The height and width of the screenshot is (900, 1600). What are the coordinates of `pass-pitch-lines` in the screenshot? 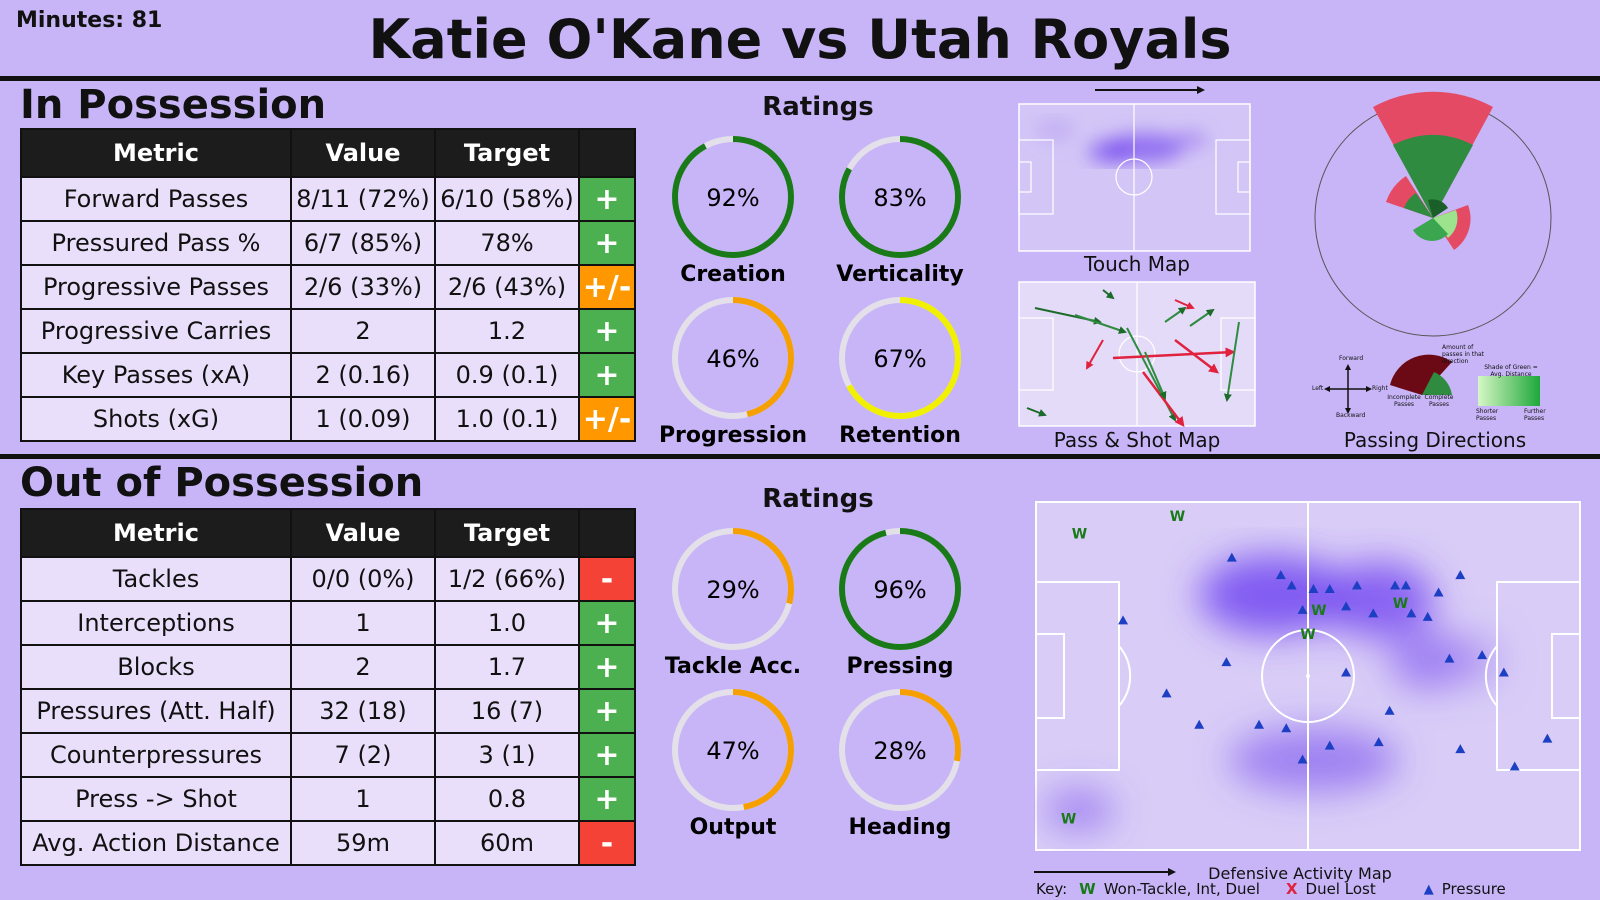 It's located at (1137, 354).